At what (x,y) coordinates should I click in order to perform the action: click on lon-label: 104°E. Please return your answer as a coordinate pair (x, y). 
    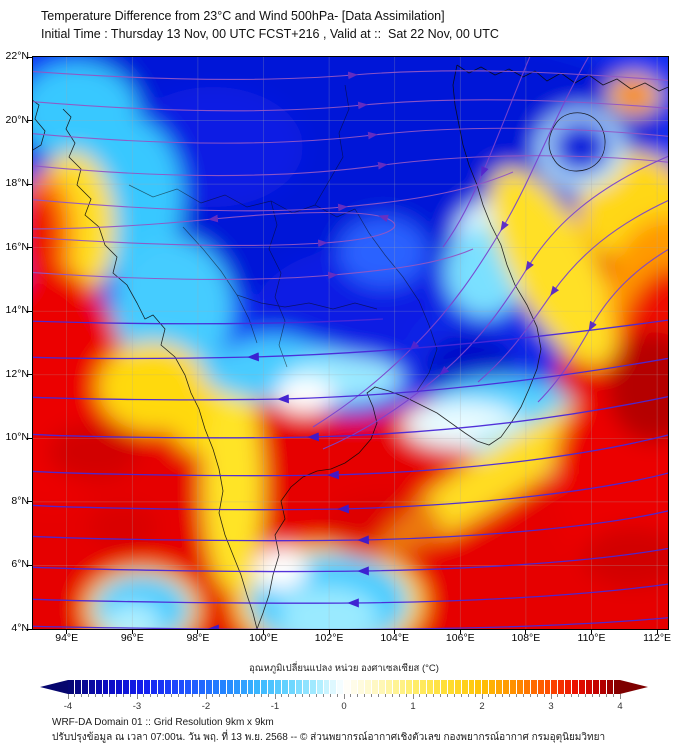
    Looking at the image, I should click on (395, 638).